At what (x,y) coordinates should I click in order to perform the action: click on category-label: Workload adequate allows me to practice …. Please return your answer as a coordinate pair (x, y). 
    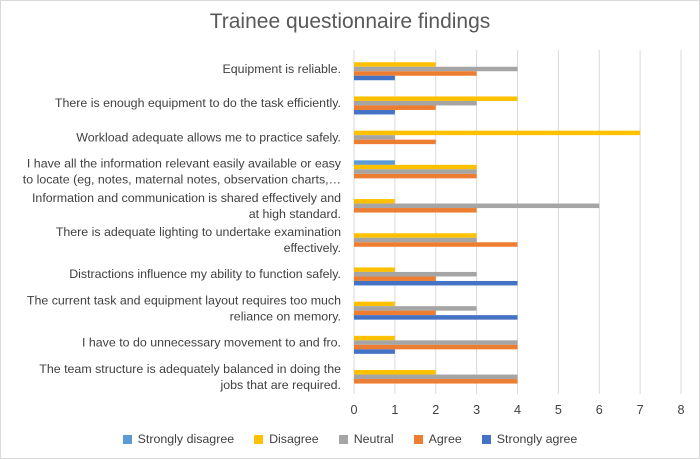
    Looking at the image, I should click on (208, 137).